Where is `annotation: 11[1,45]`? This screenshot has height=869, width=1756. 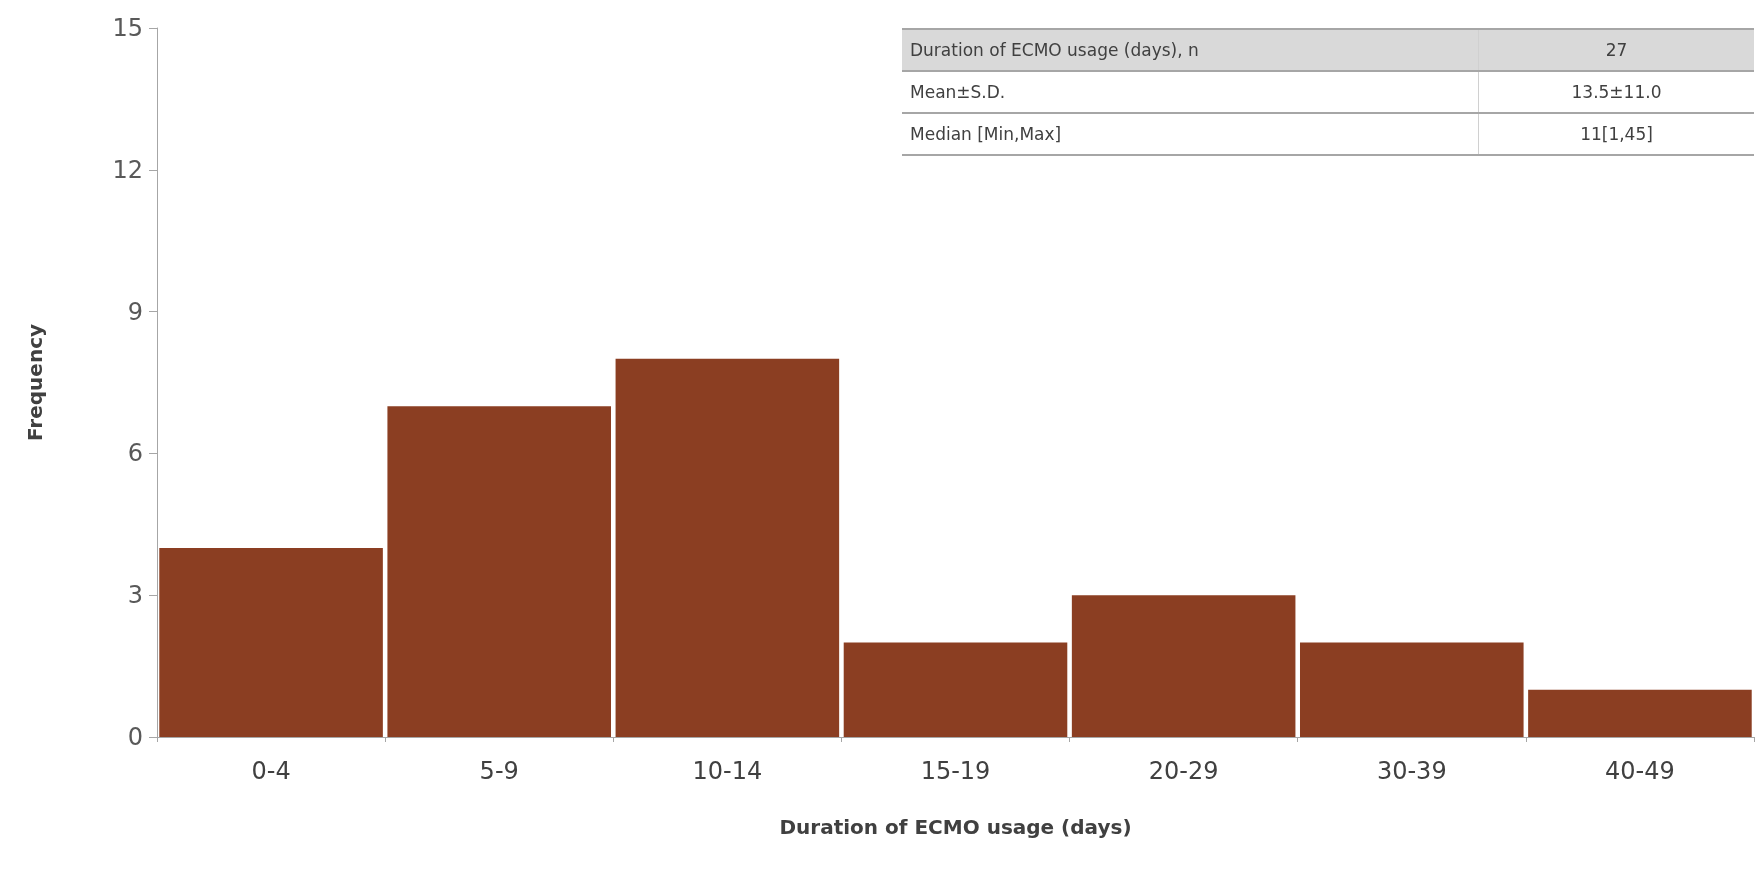
annotation: 11[1,45] is located at coordinates (1616, 134).